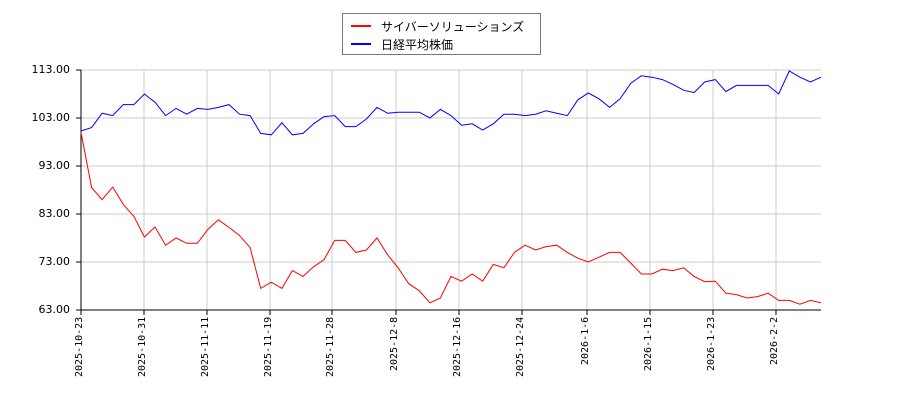  I want to click on x-tick-label: 2025-12-8, so click(394, 343).